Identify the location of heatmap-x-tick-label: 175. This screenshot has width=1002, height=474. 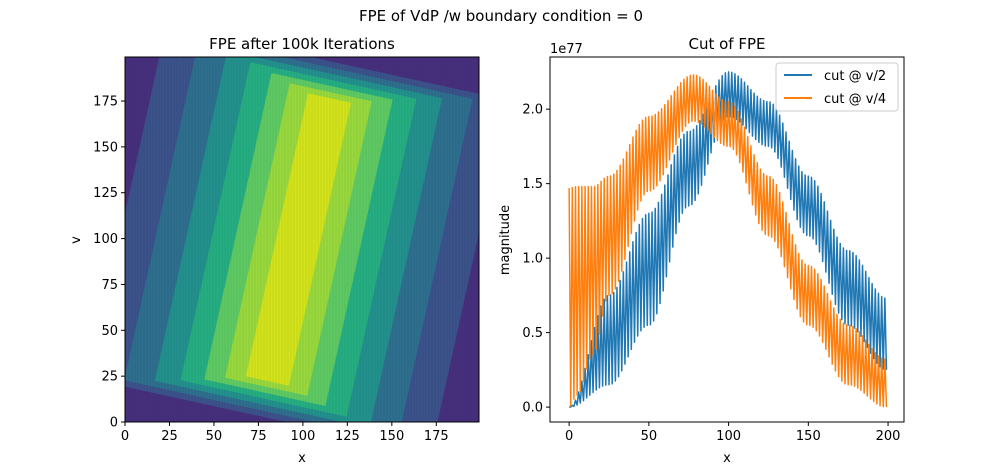
(436, 436).